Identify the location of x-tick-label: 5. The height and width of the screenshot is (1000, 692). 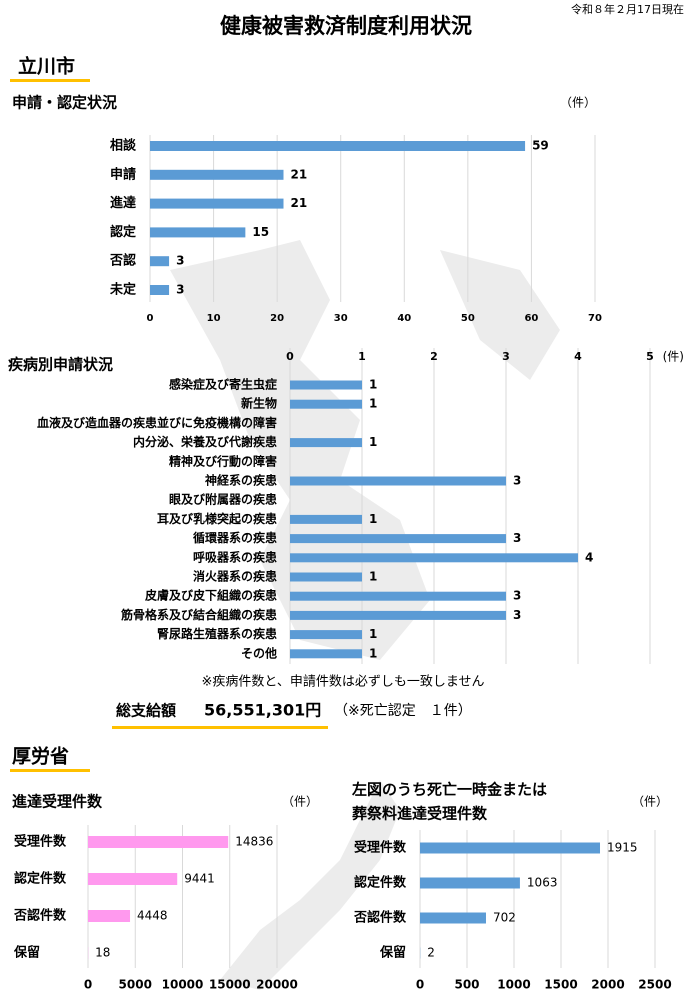
(650, 356).